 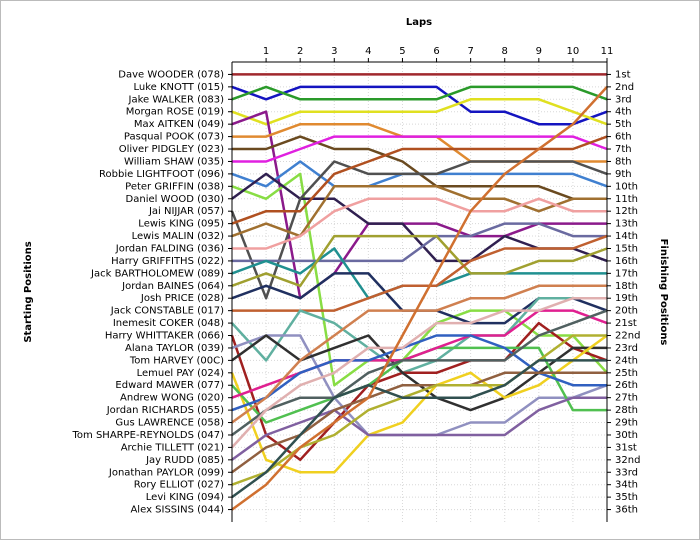 What do you see at coordinates (626, 398) in the screenshot?
I see `y2-tick-label: 27th` at bounding box center [626, 398].